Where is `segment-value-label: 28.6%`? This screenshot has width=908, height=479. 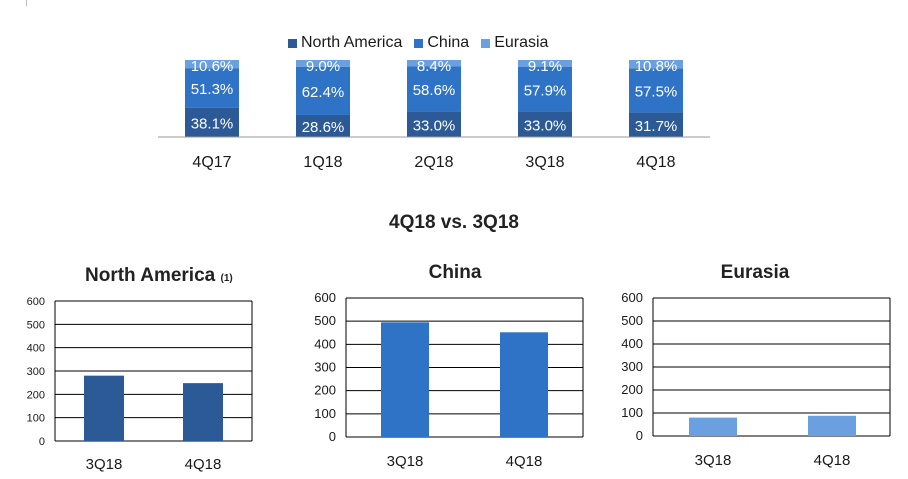
segment-value-label: 28.6% is located at coordinates (323, 127).